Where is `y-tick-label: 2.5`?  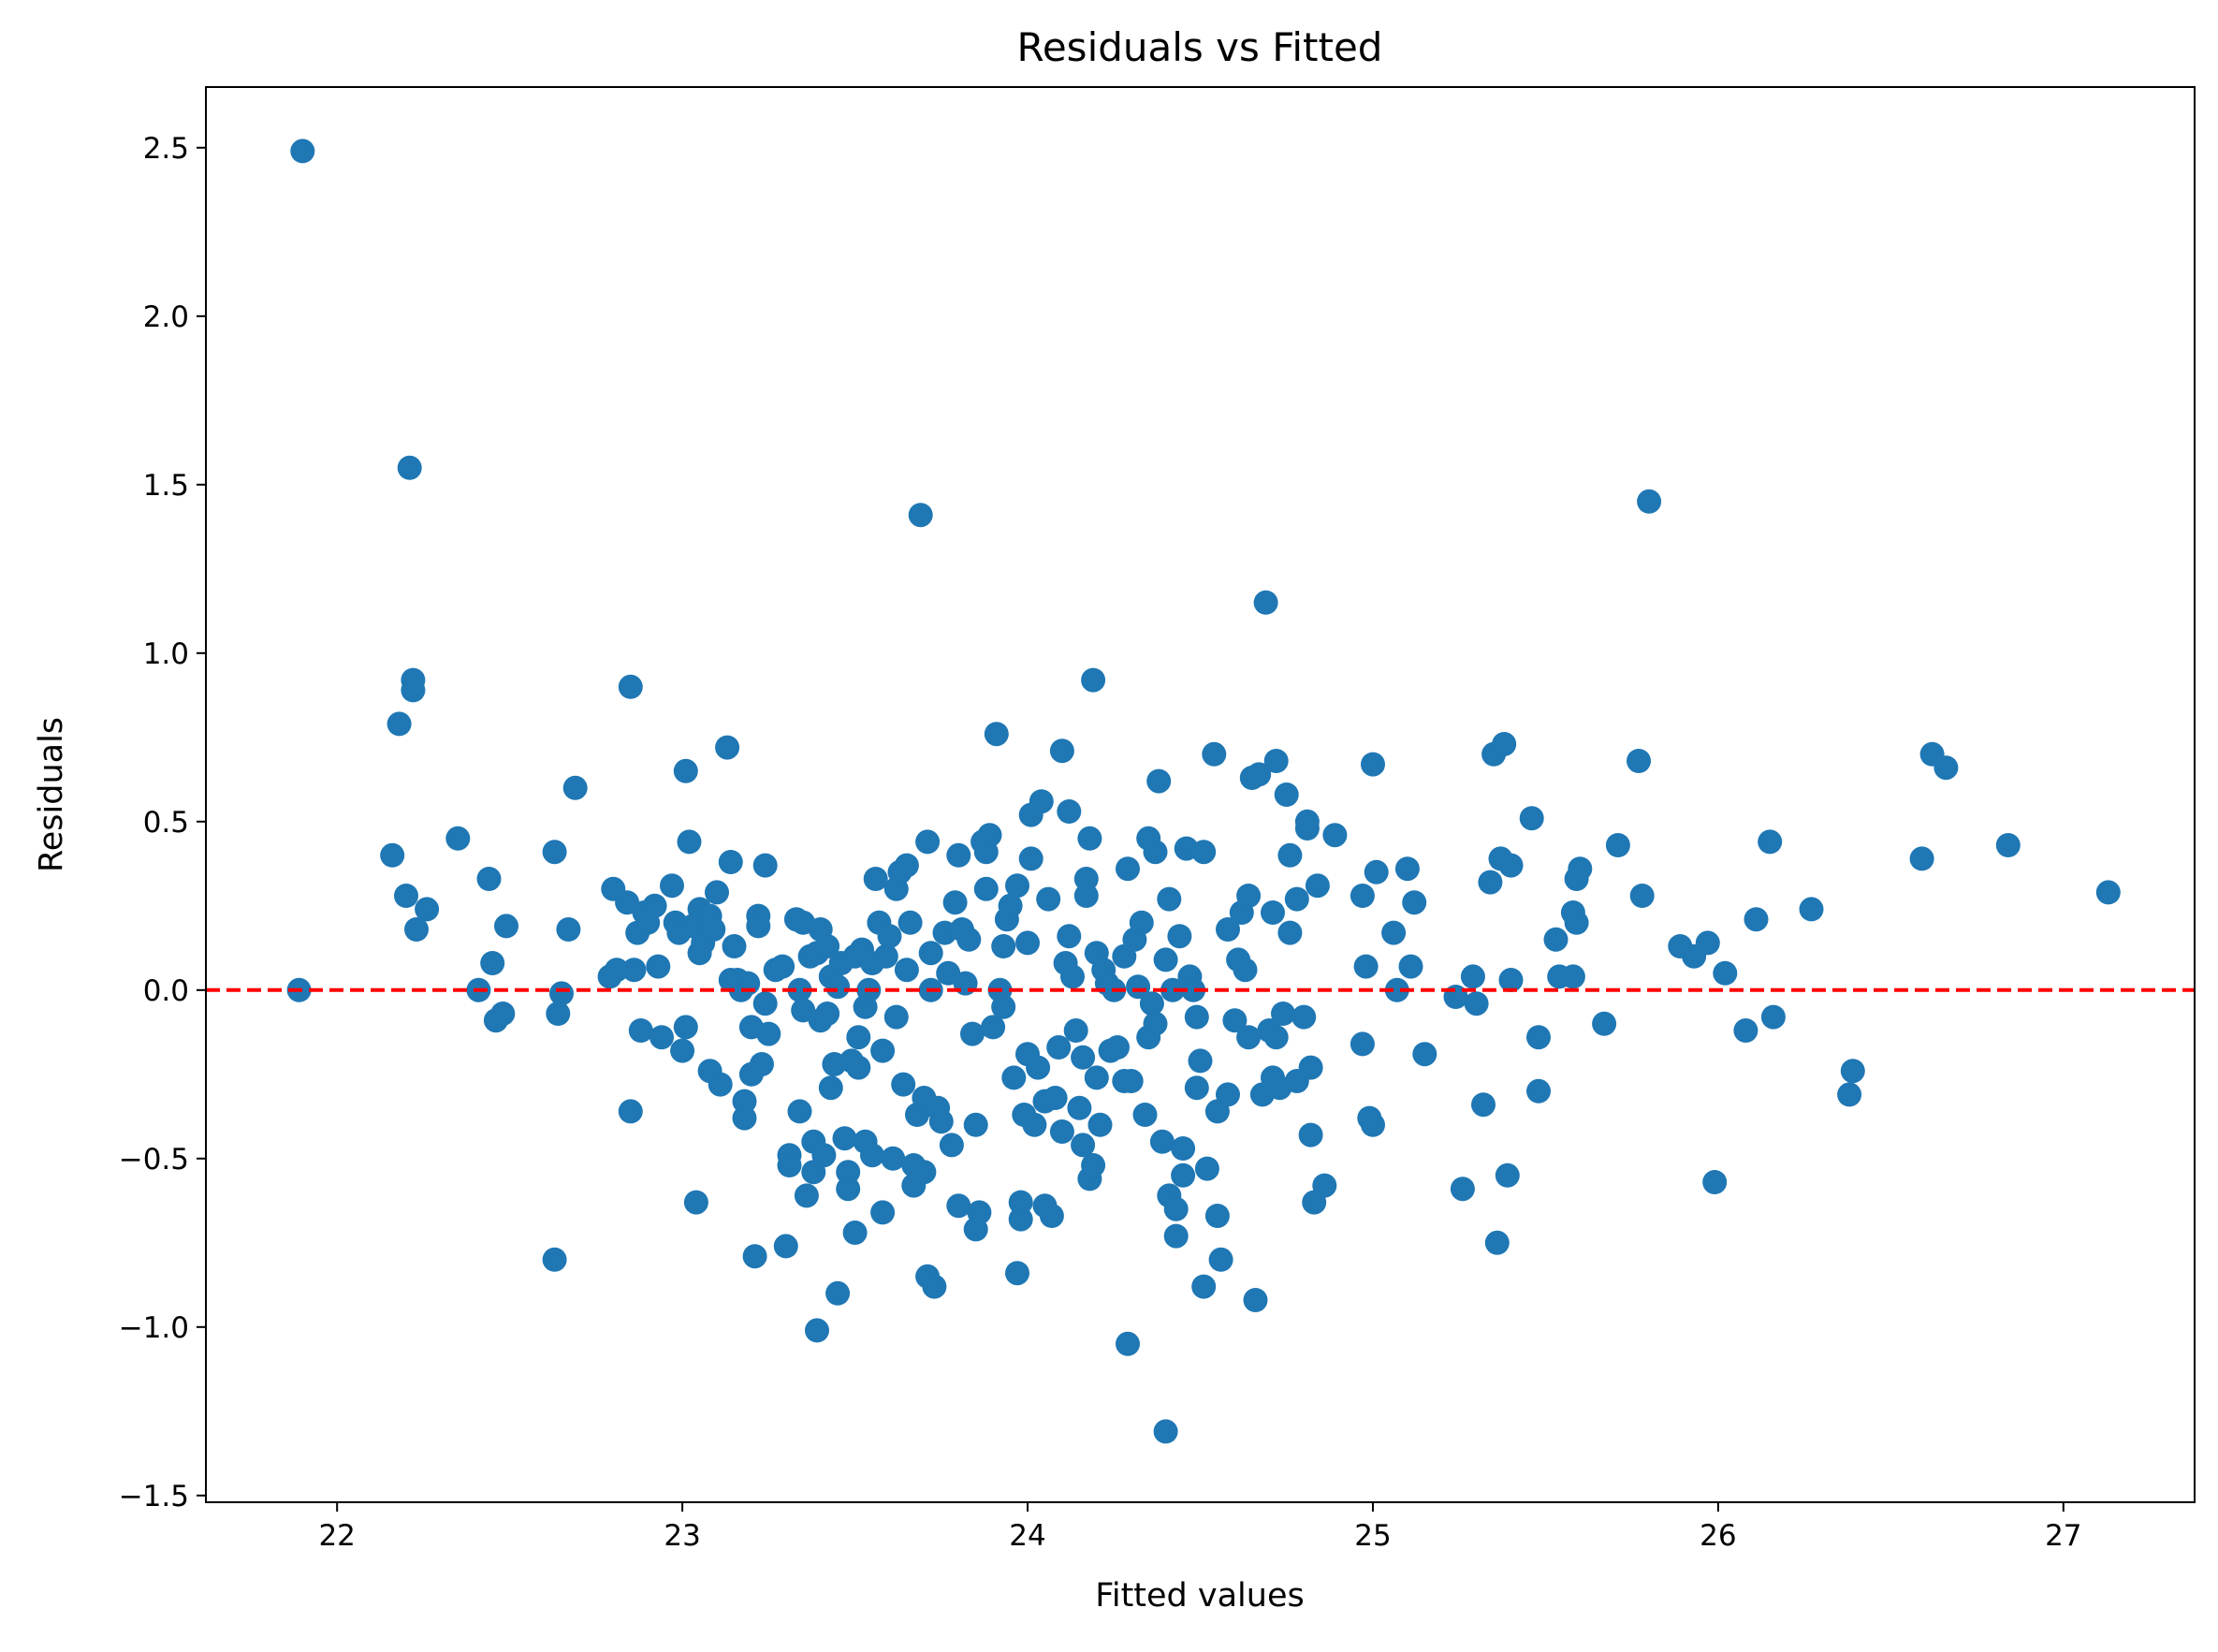 y-tick-label: 2.5 is located at coordinates (166, 149).